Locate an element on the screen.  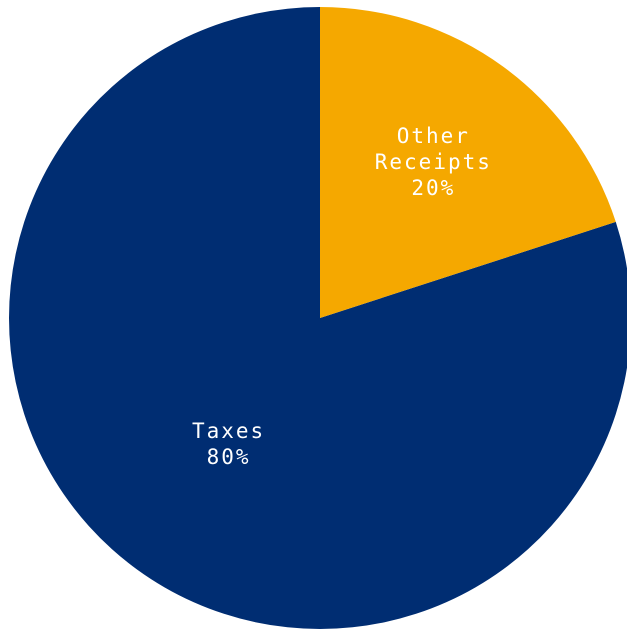
slice-label-line: Receipts is located at coordinates (433, 162).